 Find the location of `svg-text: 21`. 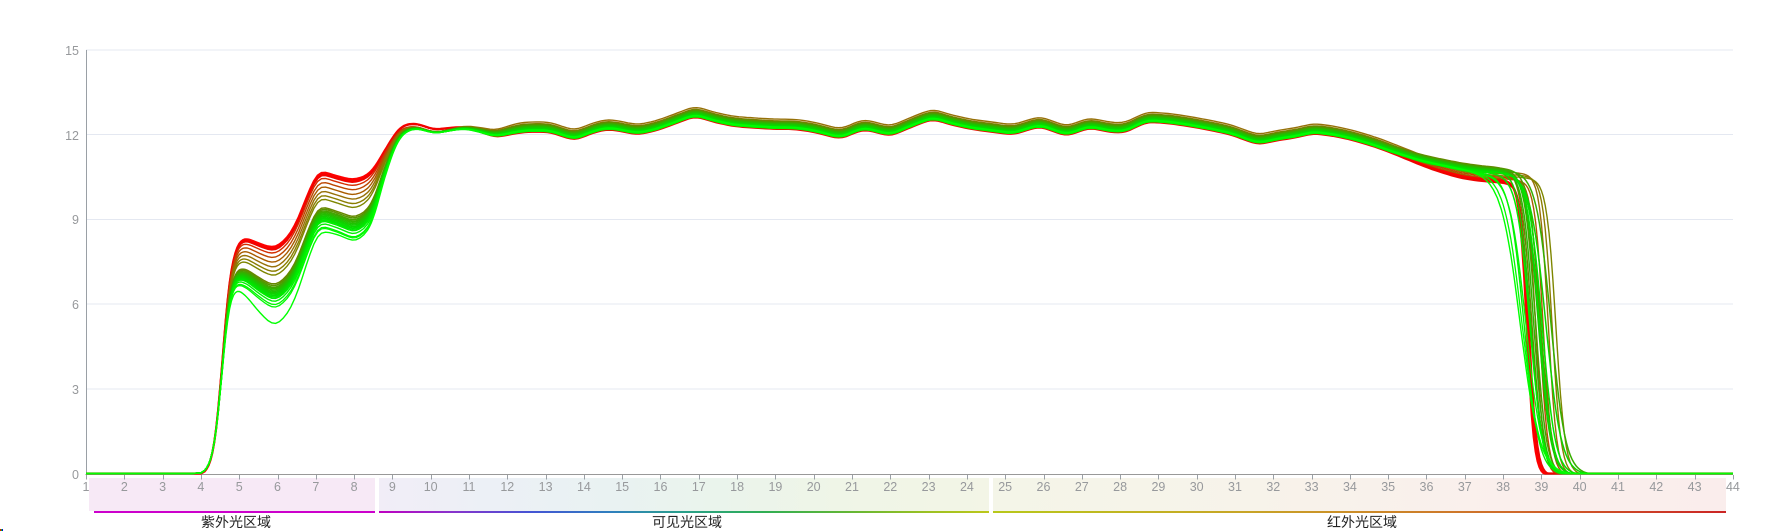

svg-text: 21 is located at coordinates (852, 487).